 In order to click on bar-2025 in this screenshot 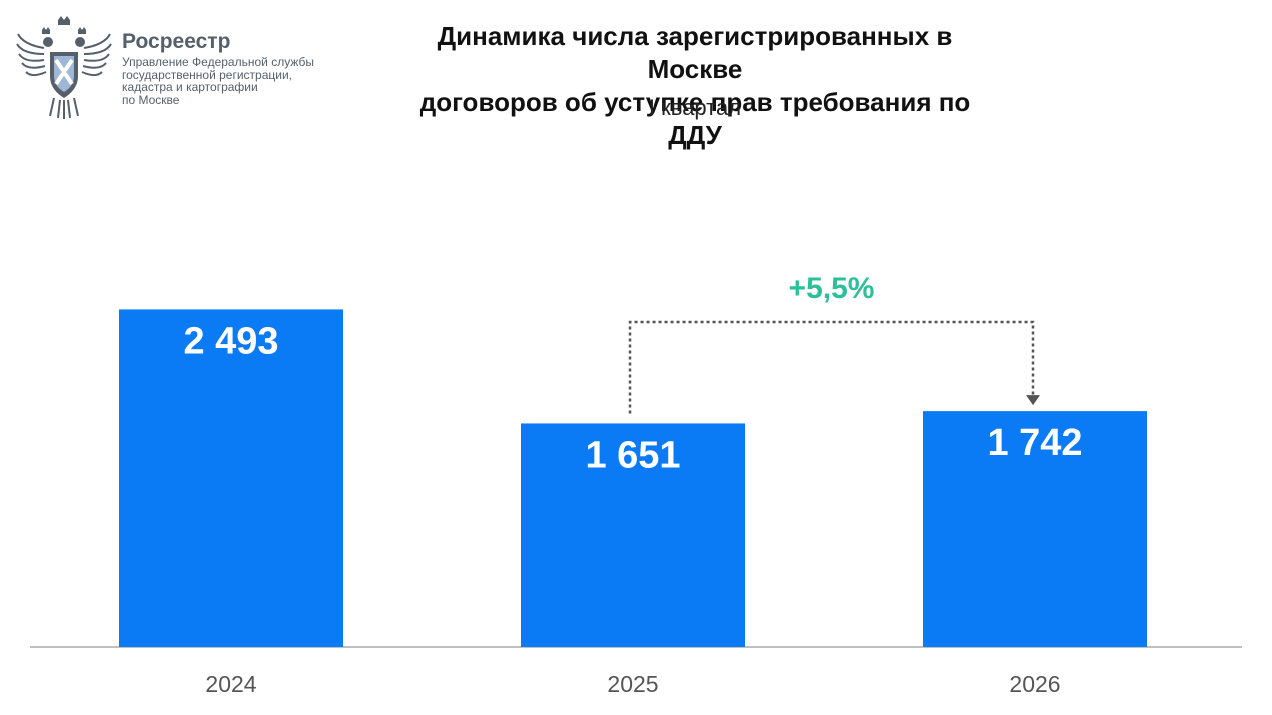, I will do `click(633, 535)`.